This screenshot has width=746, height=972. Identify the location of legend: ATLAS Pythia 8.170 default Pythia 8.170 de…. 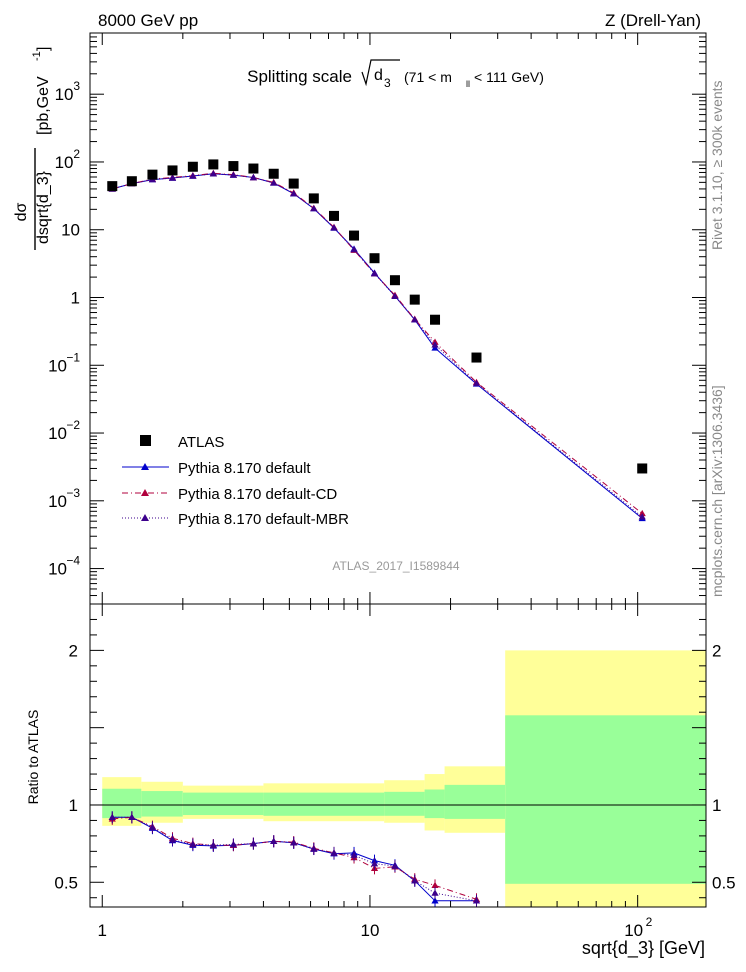
(235, 481).